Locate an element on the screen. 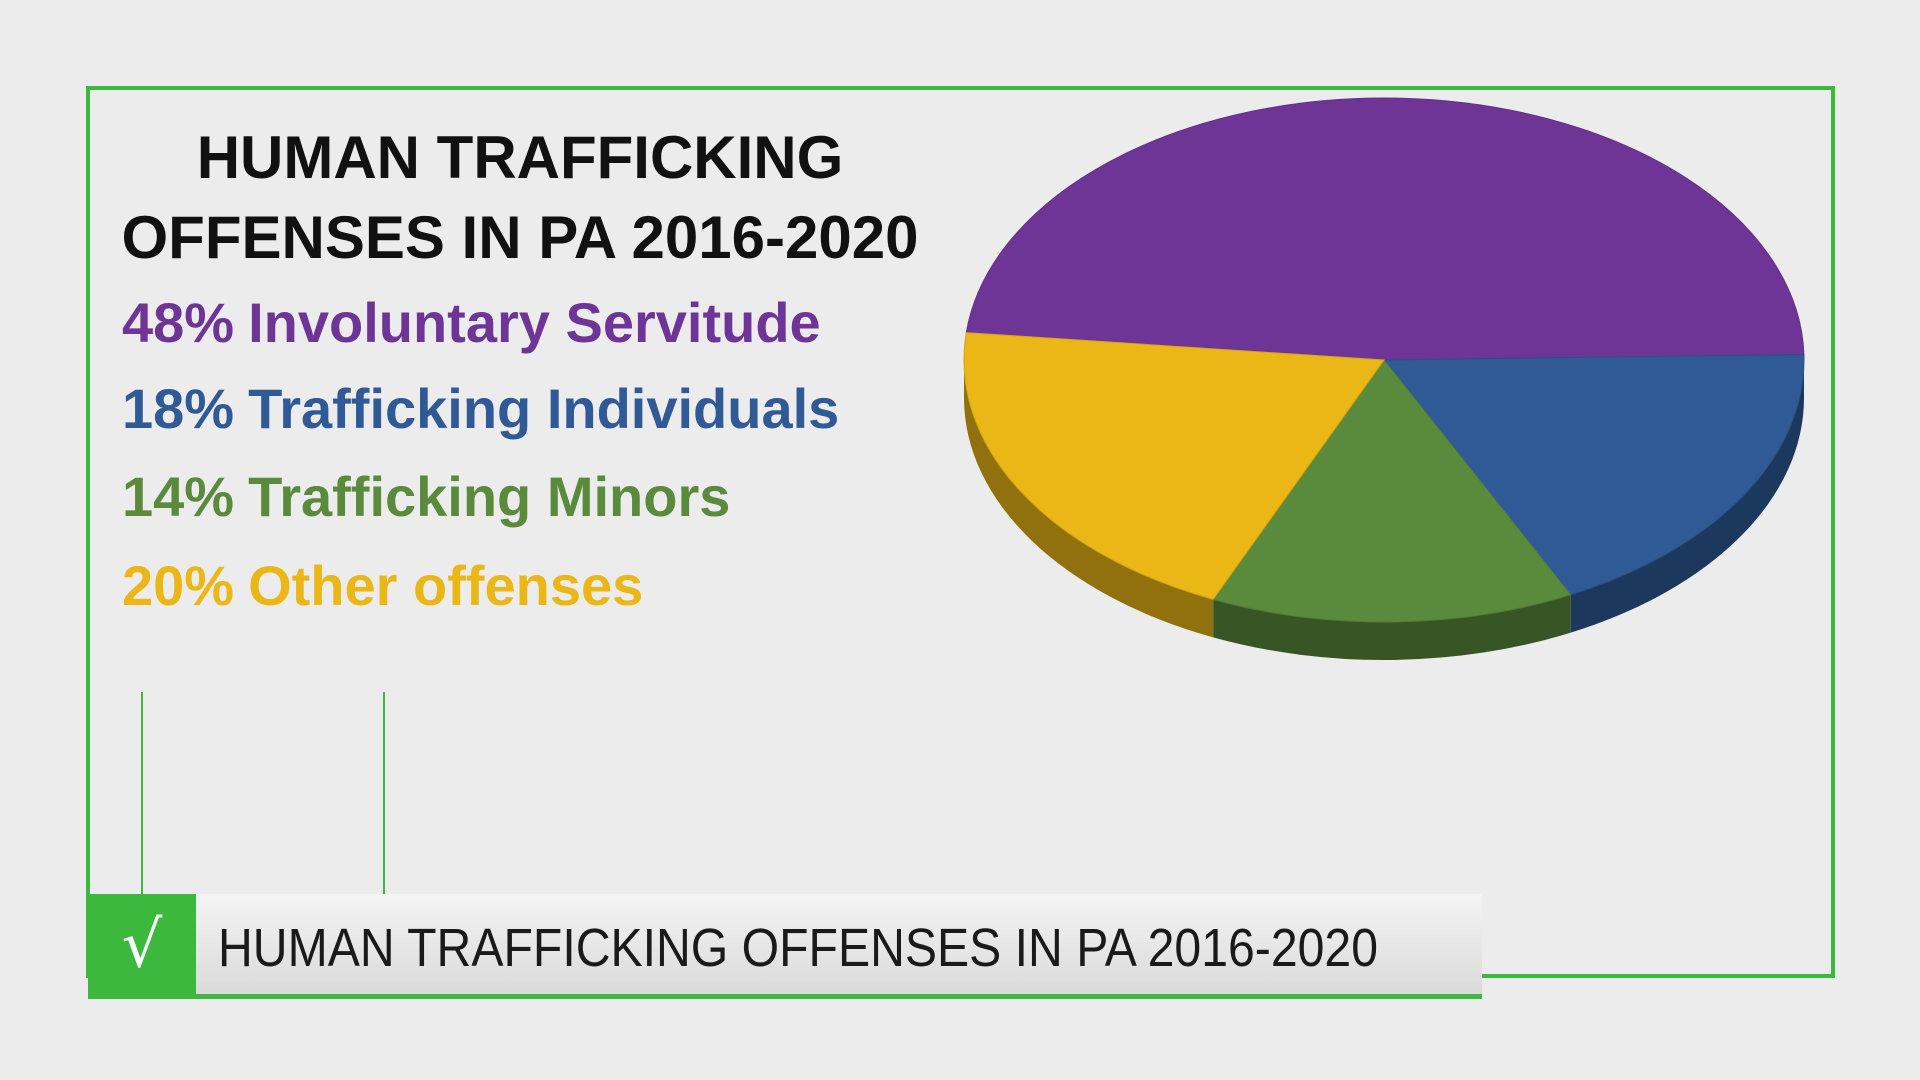  legend-item: 48% Involuntary Servitude is located at coordinates (471, 322).